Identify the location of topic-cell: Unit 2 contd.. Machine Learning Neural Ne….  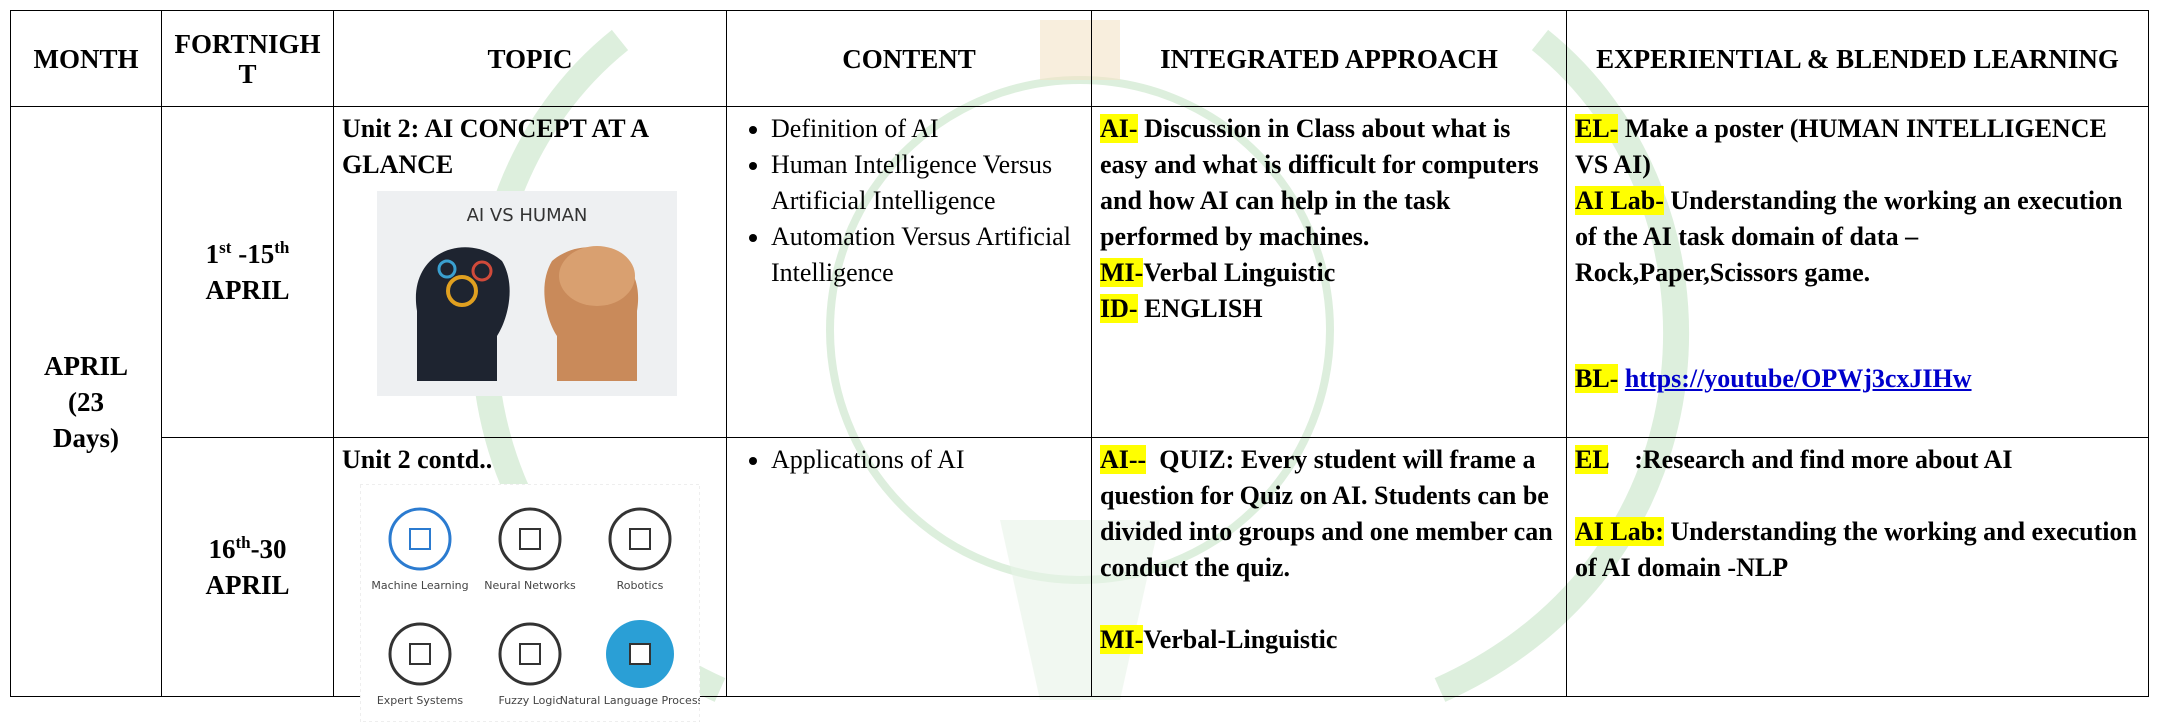
(530, 579).